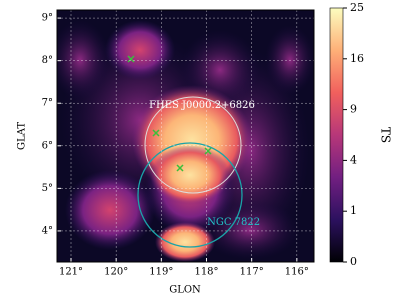 The height and width of the screenshot is (303, 399). Describe the element at coordinates (116, 272) in the screenshot. I see `x-tick-label: 120°` at that location.